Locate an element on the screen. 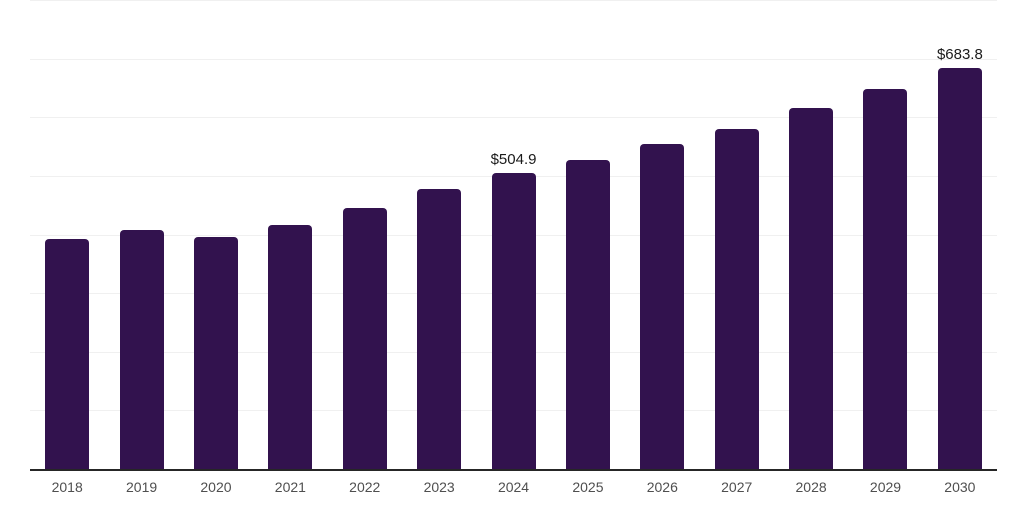 Image resolution: width=1024 pixels, height=512 pixels. bar-slot-2028 is located at coordinates (811, 234).